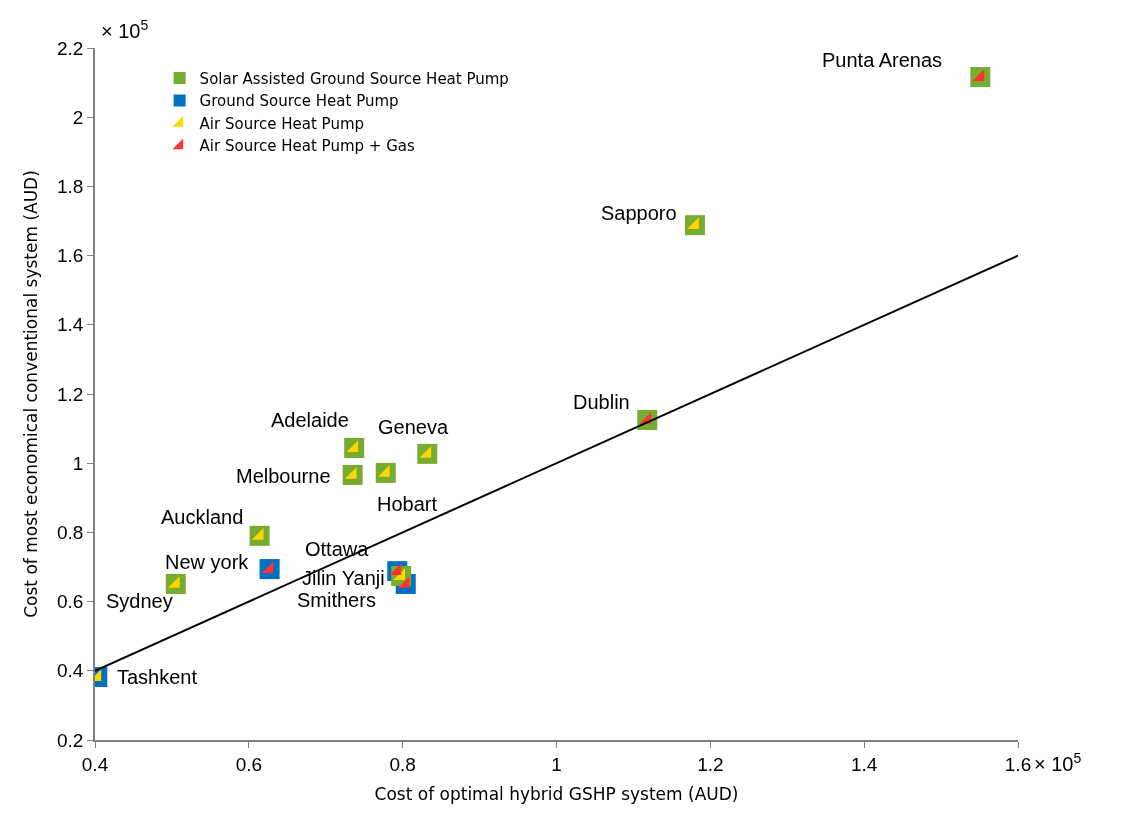 Image resolution: width=1126 pixels, height=832 pixels. What do you see at coordinates (31, 394) in the screenshot?
I see `y-axis-title: Cost of most economical conventional system (AUD)` at bounding box center [31, 394].